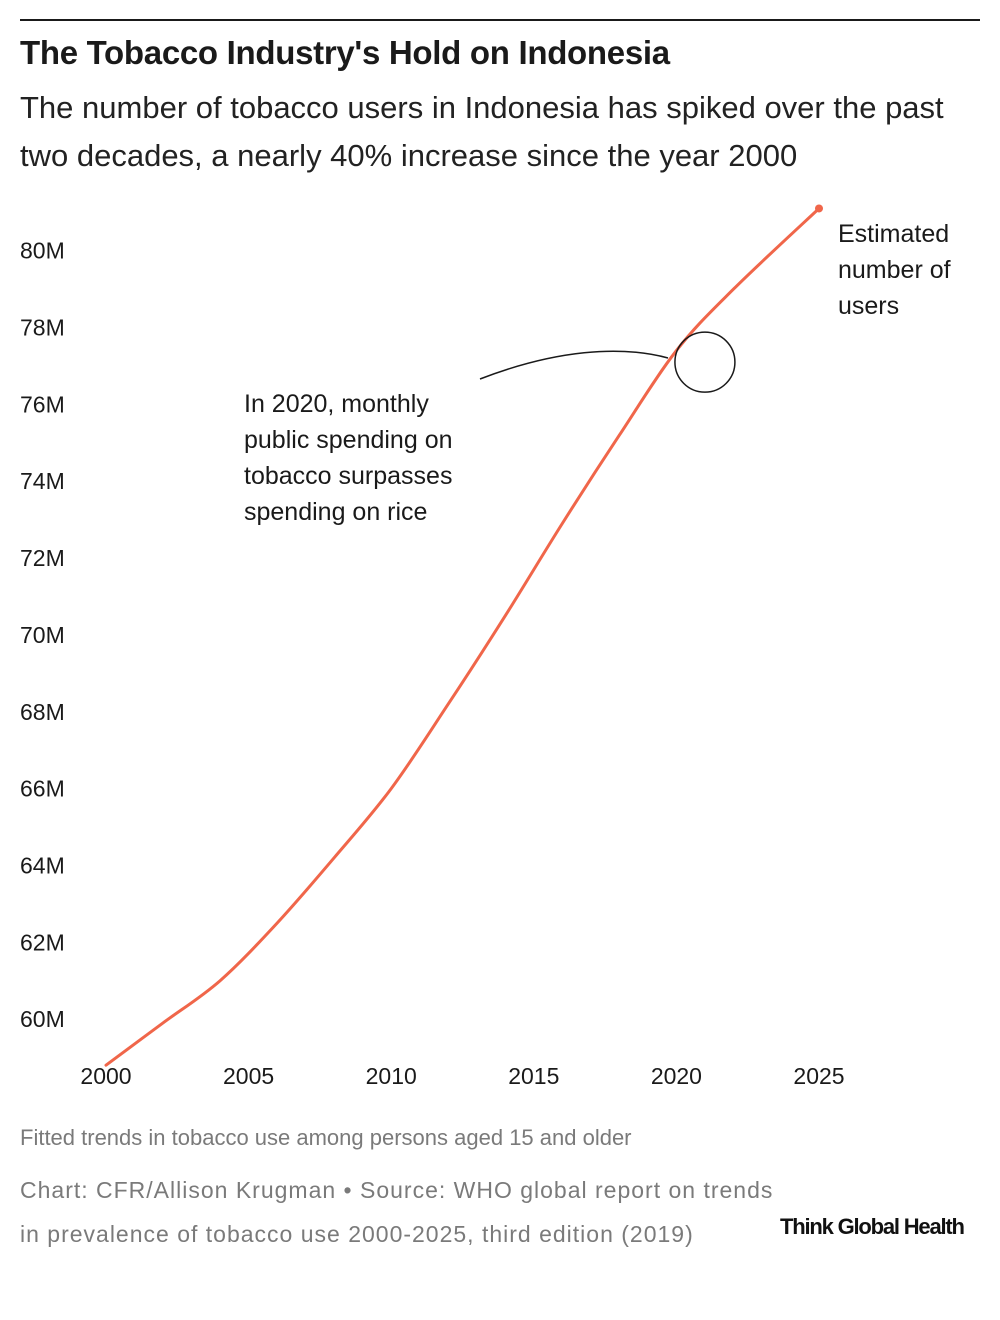 The width and height of the screenshot is (1000, 1320). Describe the element at coordinates (574, 365) in the screenshot. I see `annotation-connector` at that location.